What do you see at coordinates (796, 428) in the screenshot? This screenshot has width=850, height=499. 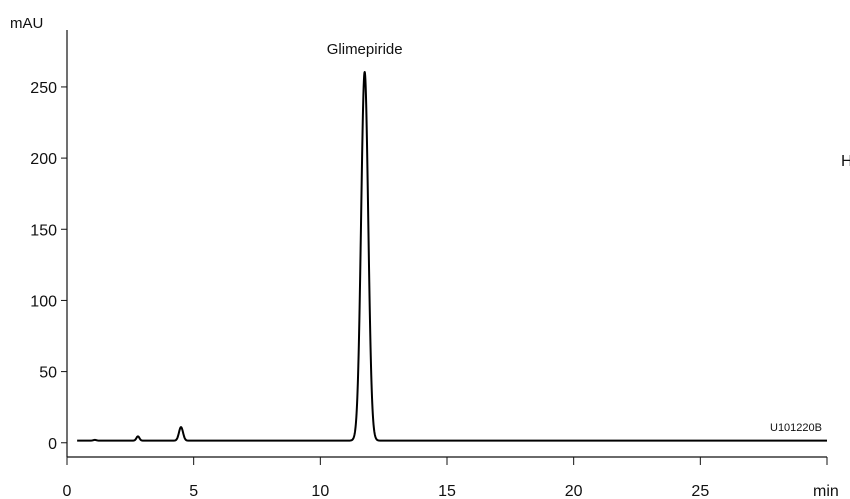 I see `trace-id-label: U101220B` at bounding box center [796, 428].